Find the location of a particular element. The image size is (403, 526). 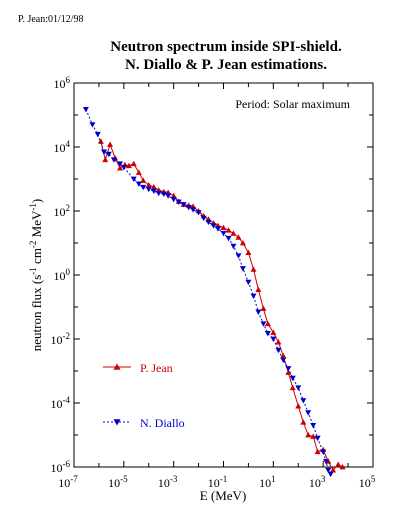

y-tick-label: 10⁰ is located at coordinates (62, 275).